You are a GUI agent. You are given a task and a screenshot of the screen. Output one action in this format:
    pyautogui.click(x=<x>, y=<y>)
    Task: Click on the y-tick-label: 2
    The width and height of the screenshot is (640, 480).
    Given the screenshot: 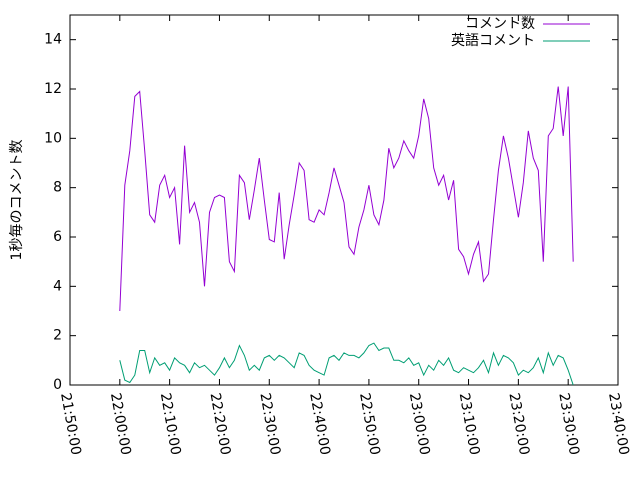 What is the action you would take?
    pyautogui.click(x=57, y=336)
    